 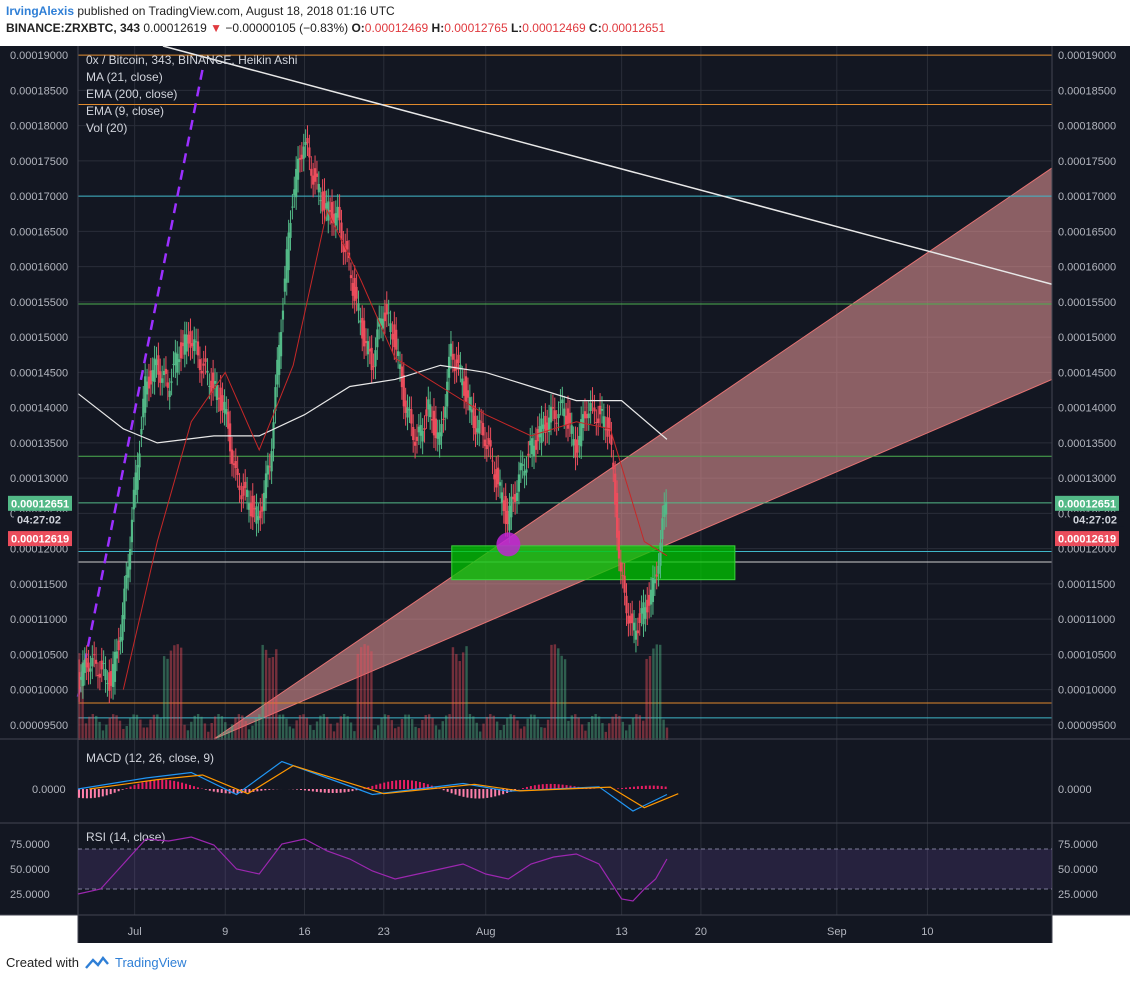 I want to click on price-tick-left: 0.00015000, so click(x=39, y=338).